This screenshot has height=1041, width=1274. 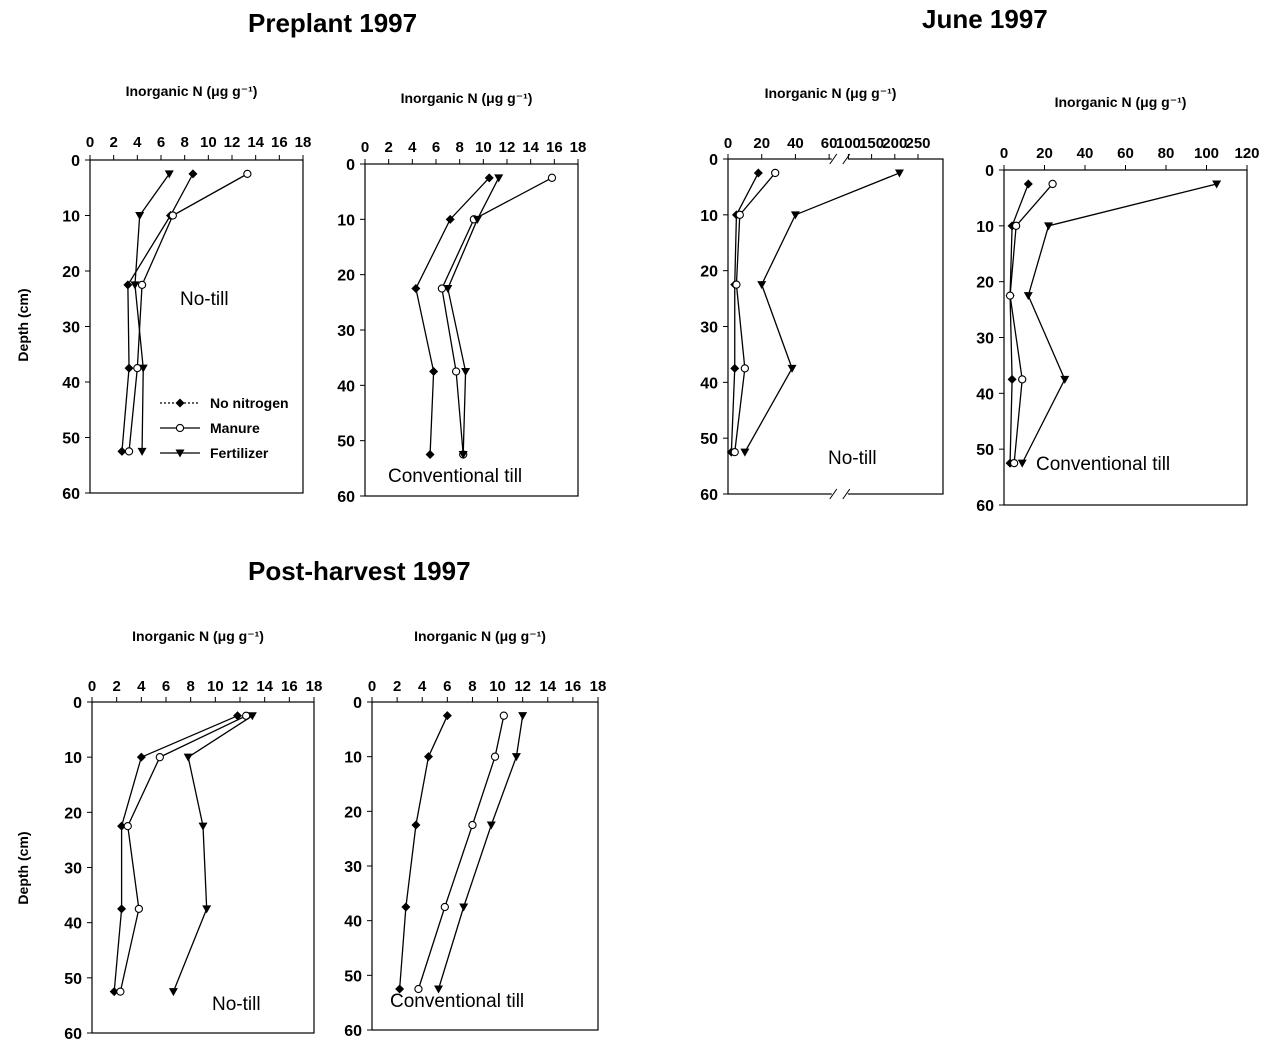 I want to click on y-tick-label: 30, so click(x=353, y=867).